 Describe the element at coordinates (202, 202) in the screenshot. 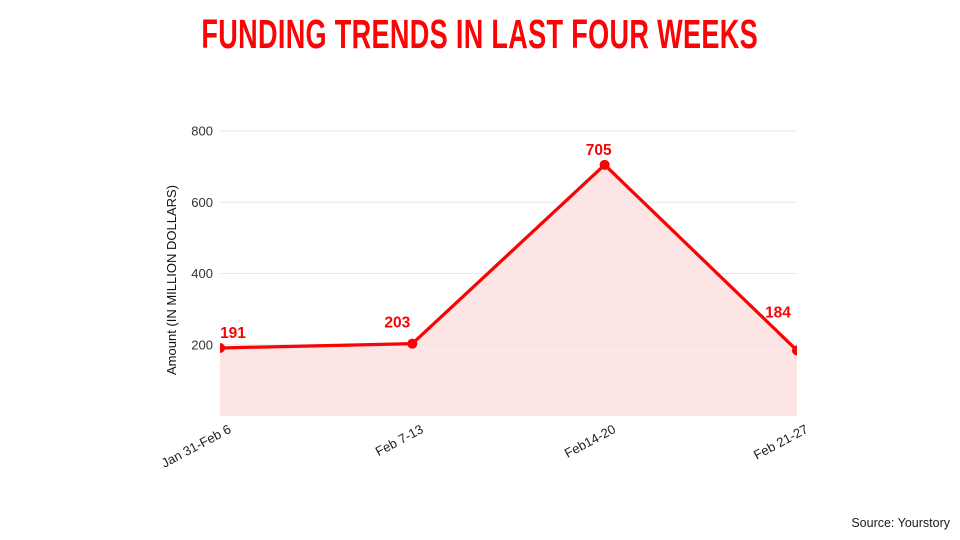

I see `y-tick-label-600: 600` at that location.